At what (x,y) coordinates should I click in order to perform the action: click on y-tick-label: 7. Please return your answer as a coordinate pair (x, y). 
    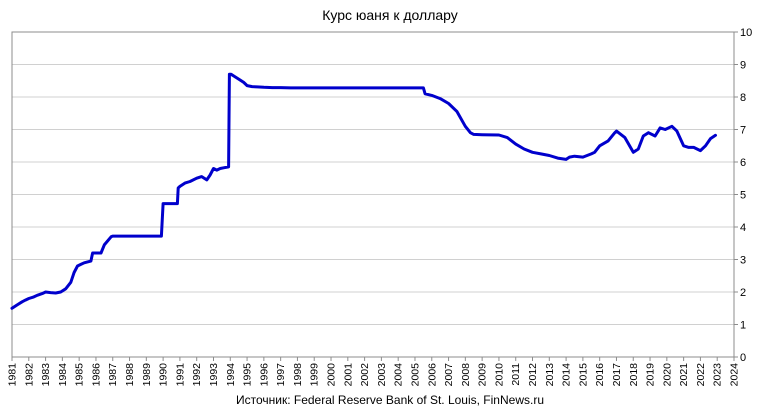
    Looking at the image, I should click on (743, 131).